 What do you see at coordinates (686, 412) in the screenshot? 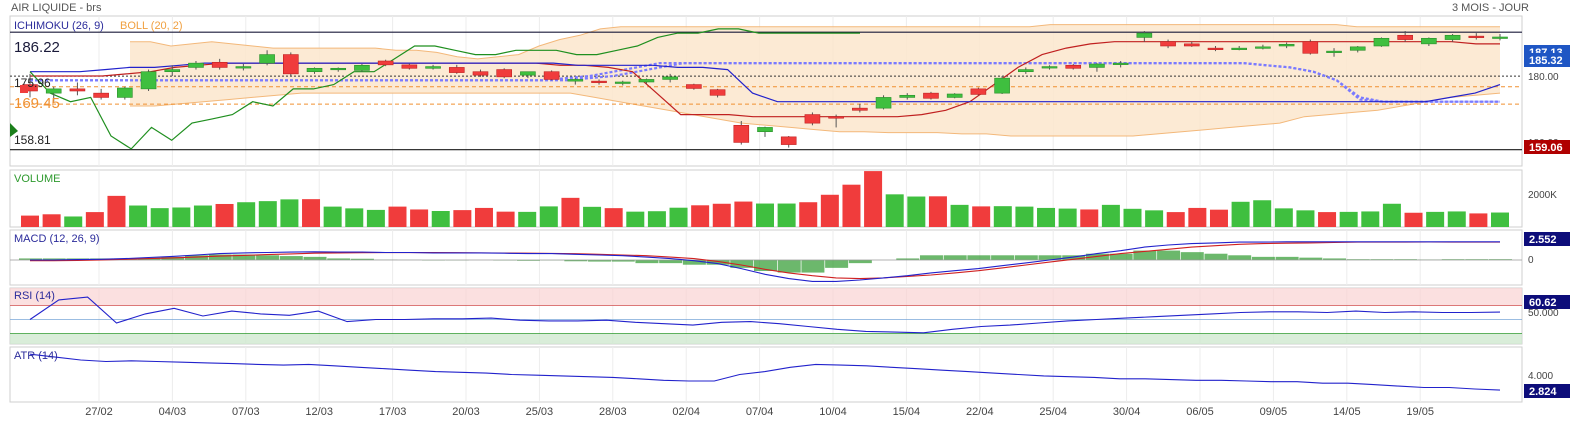
I see `x-axis-date-label: 02/04` at bounding box center [686, 412].